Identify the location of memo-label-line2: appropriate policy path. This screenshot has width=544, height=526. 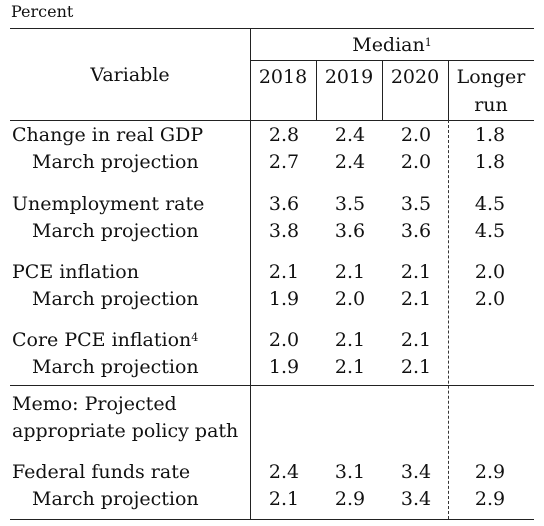
(125, 431).